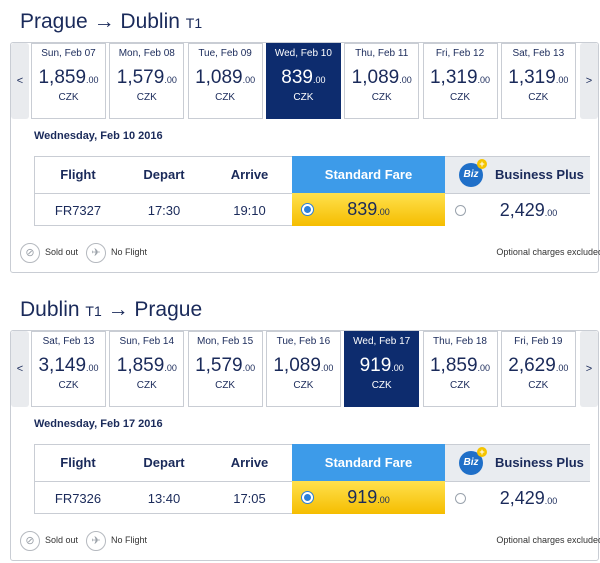 The height and width of the screenshot is (563, 600). Describe the element at coordinates (150, 21) in the screenshot. I see `destination-city: Dublin` at that location.